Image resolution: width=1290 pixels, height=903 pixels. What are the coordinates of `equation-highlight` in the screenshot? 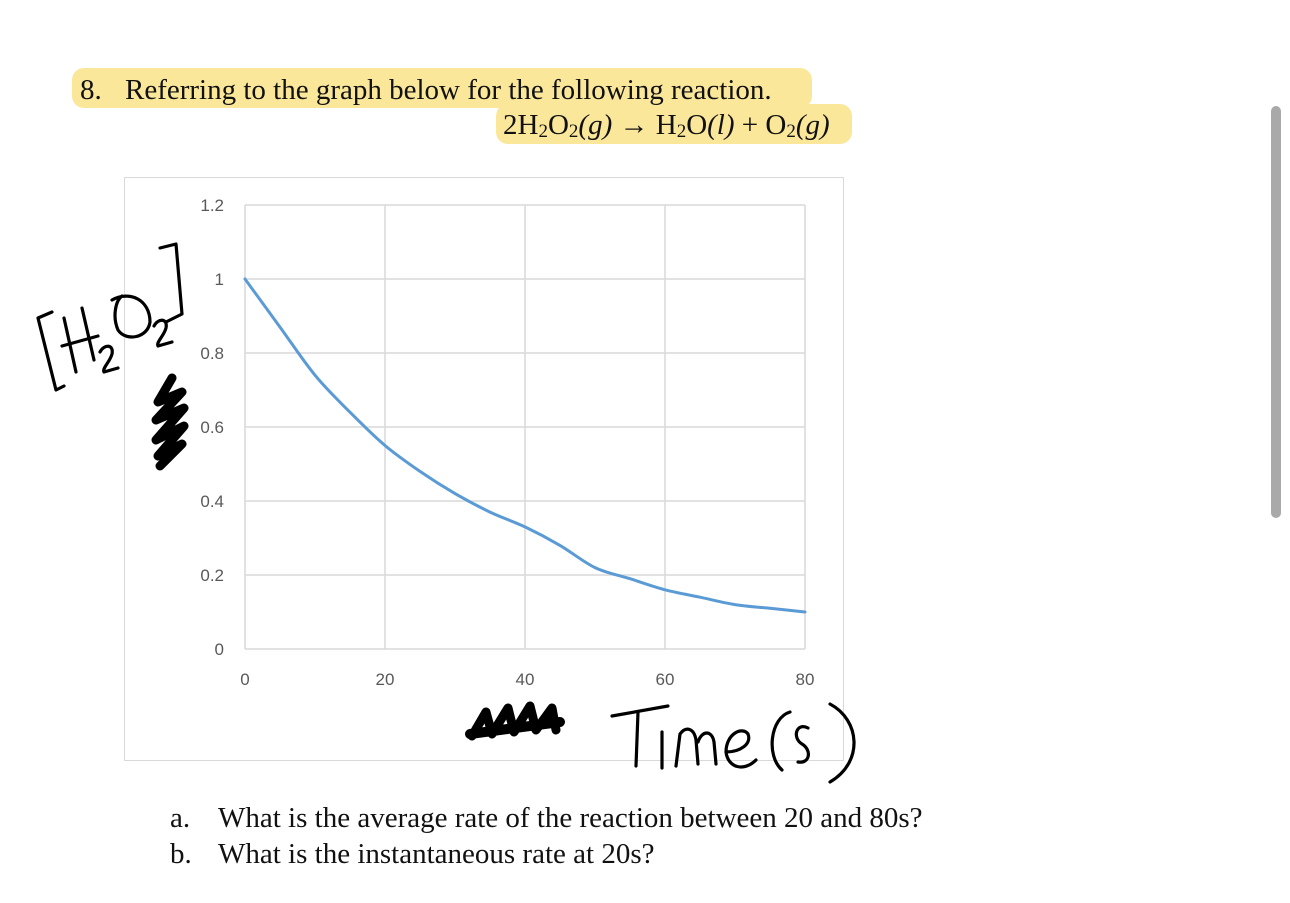 It's located at (674, 124).